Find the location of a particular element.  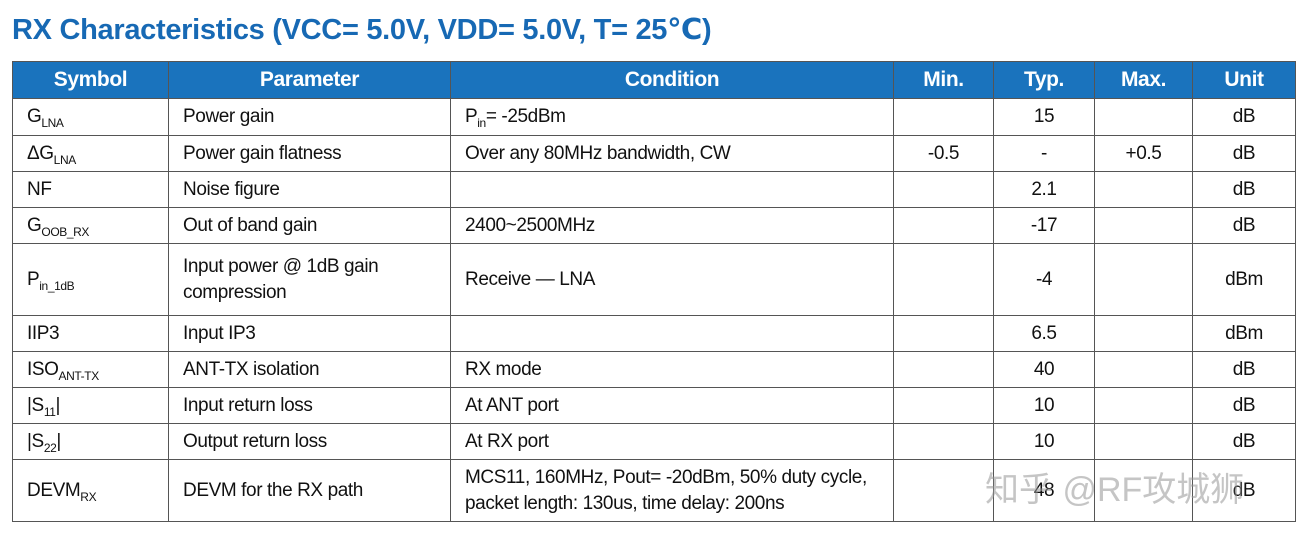

subscript: 11 is located at coordinates (49, 411).